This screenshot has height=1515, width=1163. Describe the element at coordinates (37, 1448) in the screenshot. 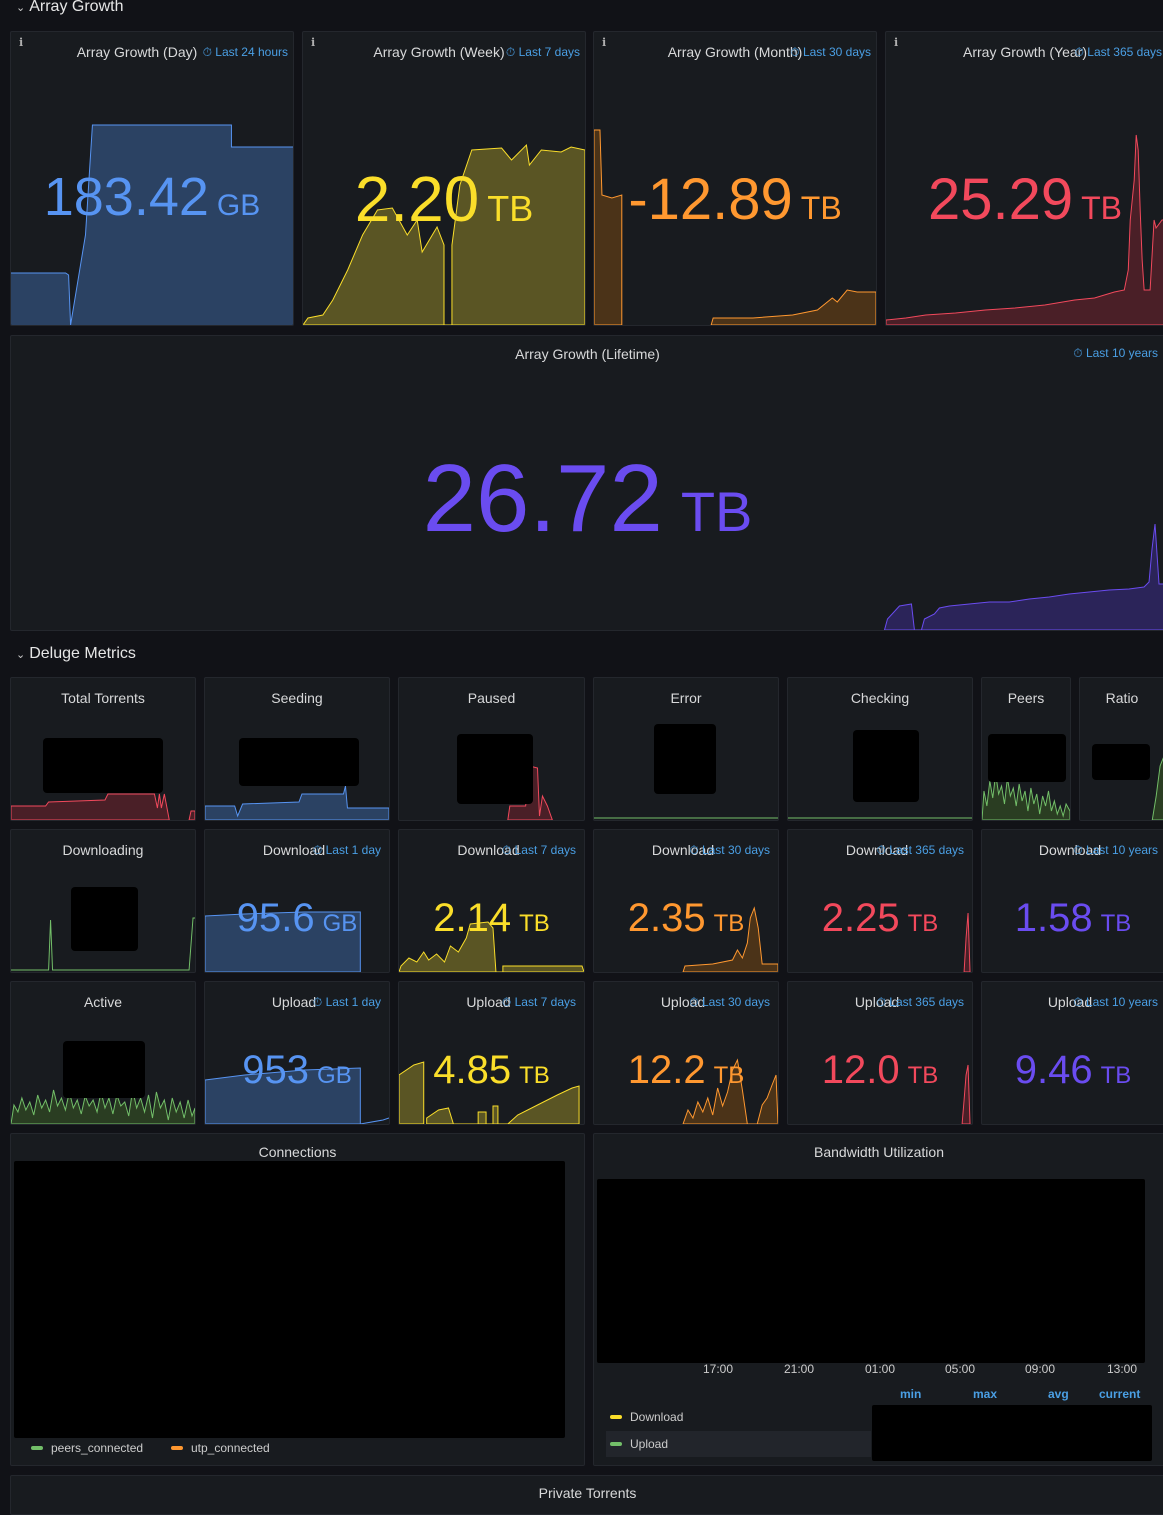

I see `legend-swatch` at that location.